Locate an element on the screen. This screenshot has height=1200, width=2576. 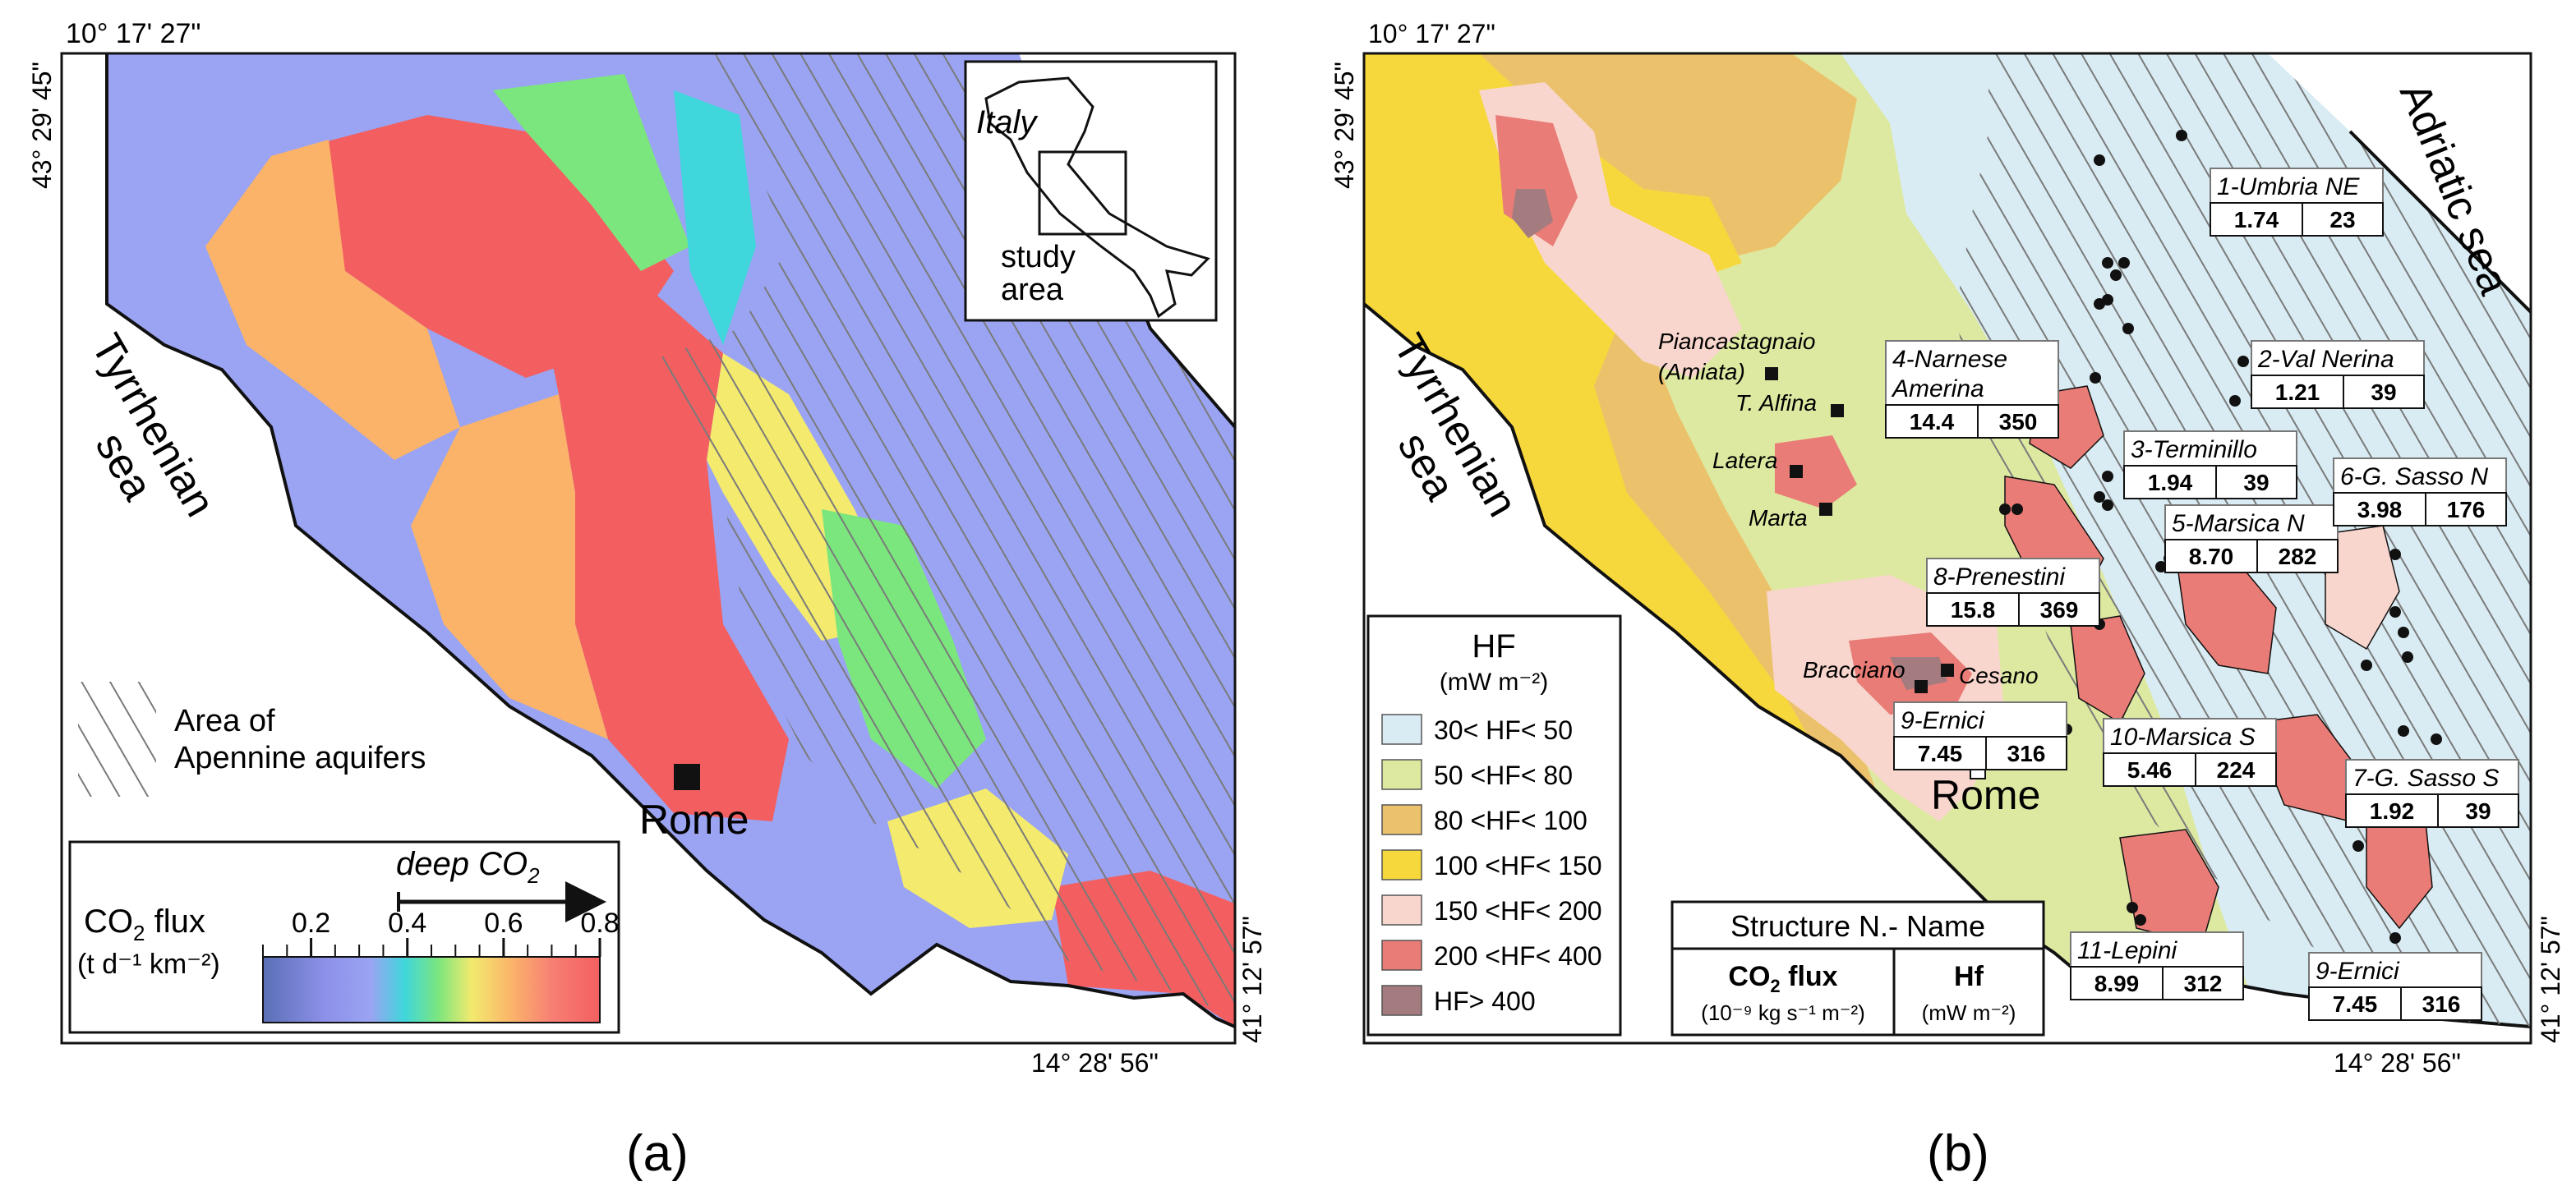
hf-legend-label: 80 <HF< 100 is located at coordinates (1511, 820).